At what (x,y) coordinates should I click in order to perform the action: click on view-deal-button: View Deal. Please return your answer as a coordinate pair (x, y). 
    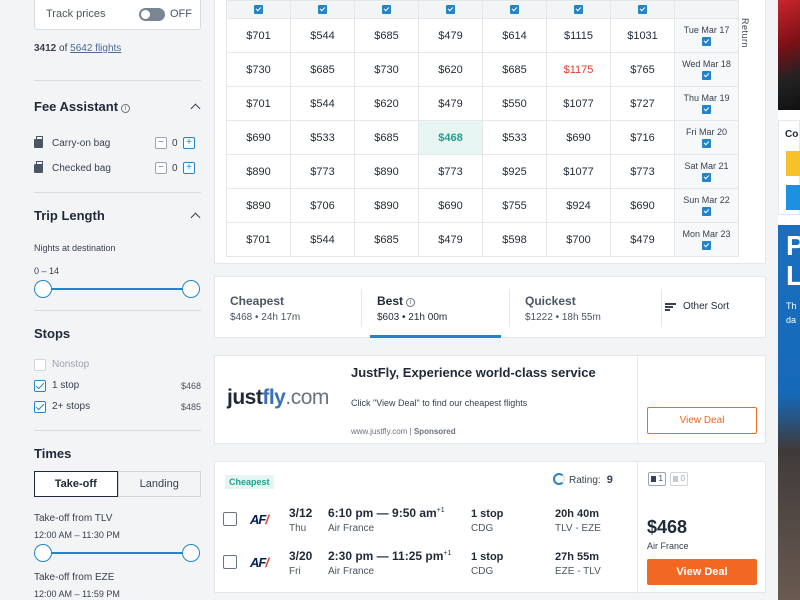
    Looking at the image, I should click on (702, 572).